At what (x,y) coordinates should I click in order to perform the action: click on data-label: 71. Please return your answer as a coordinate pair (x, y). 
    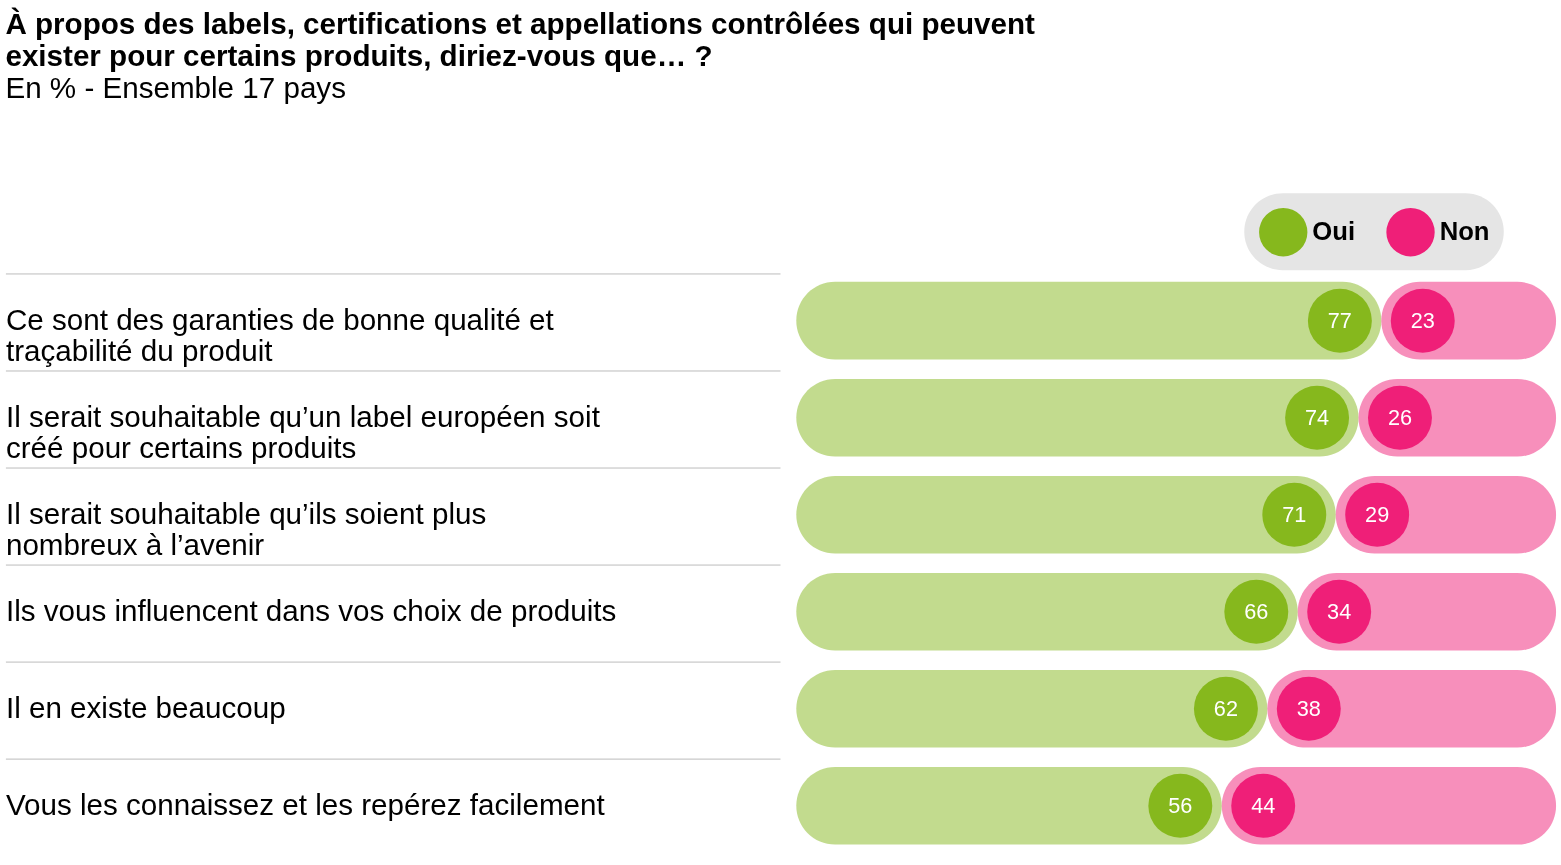
    Looking at the image, I should click on (1294, 514).